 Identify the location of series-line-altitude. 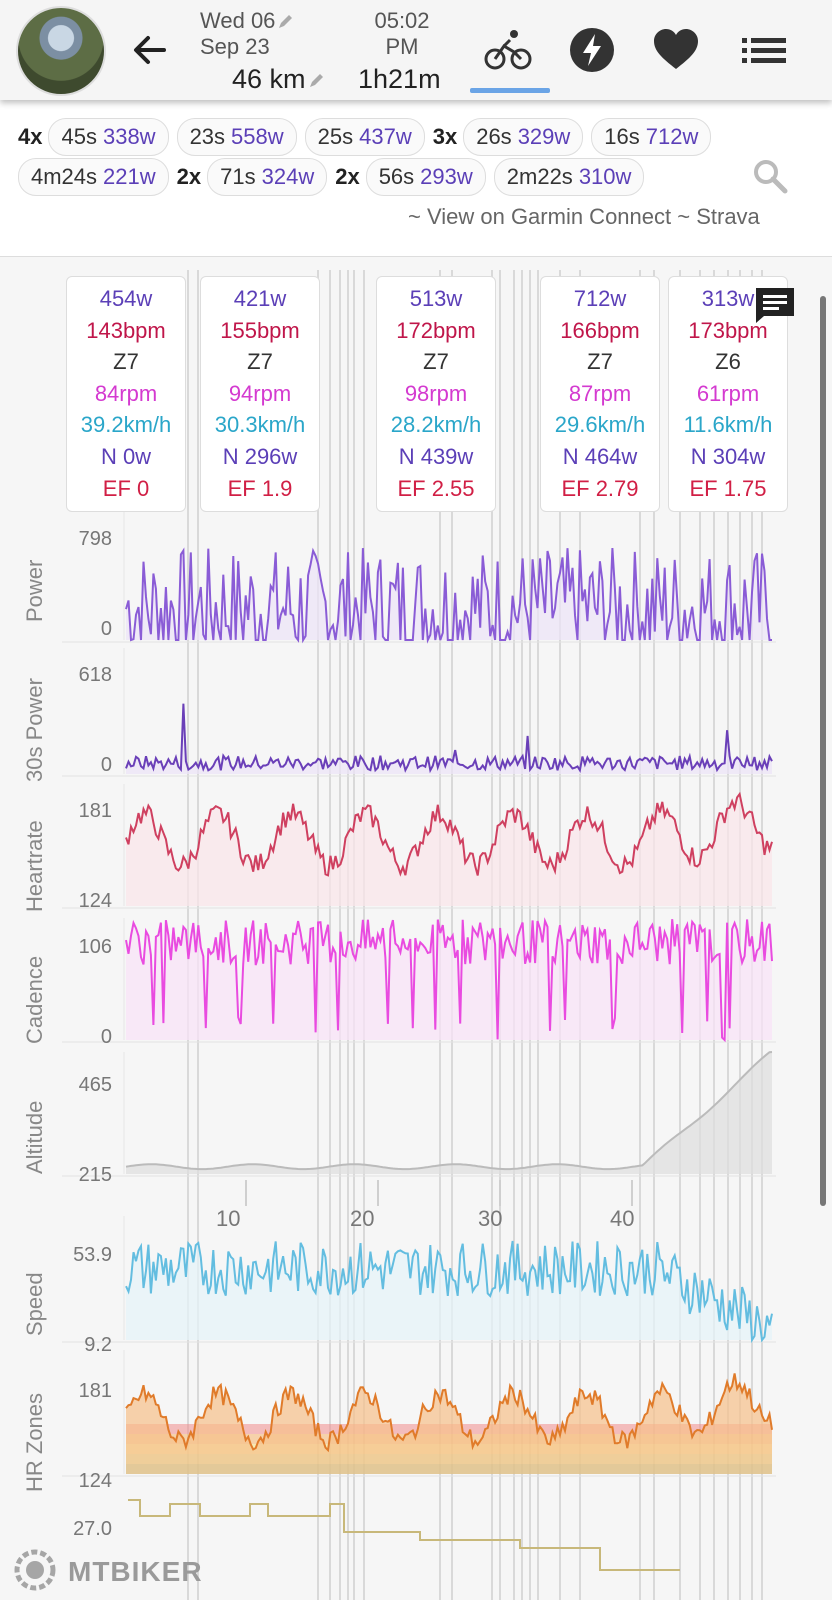
(449, 1111).